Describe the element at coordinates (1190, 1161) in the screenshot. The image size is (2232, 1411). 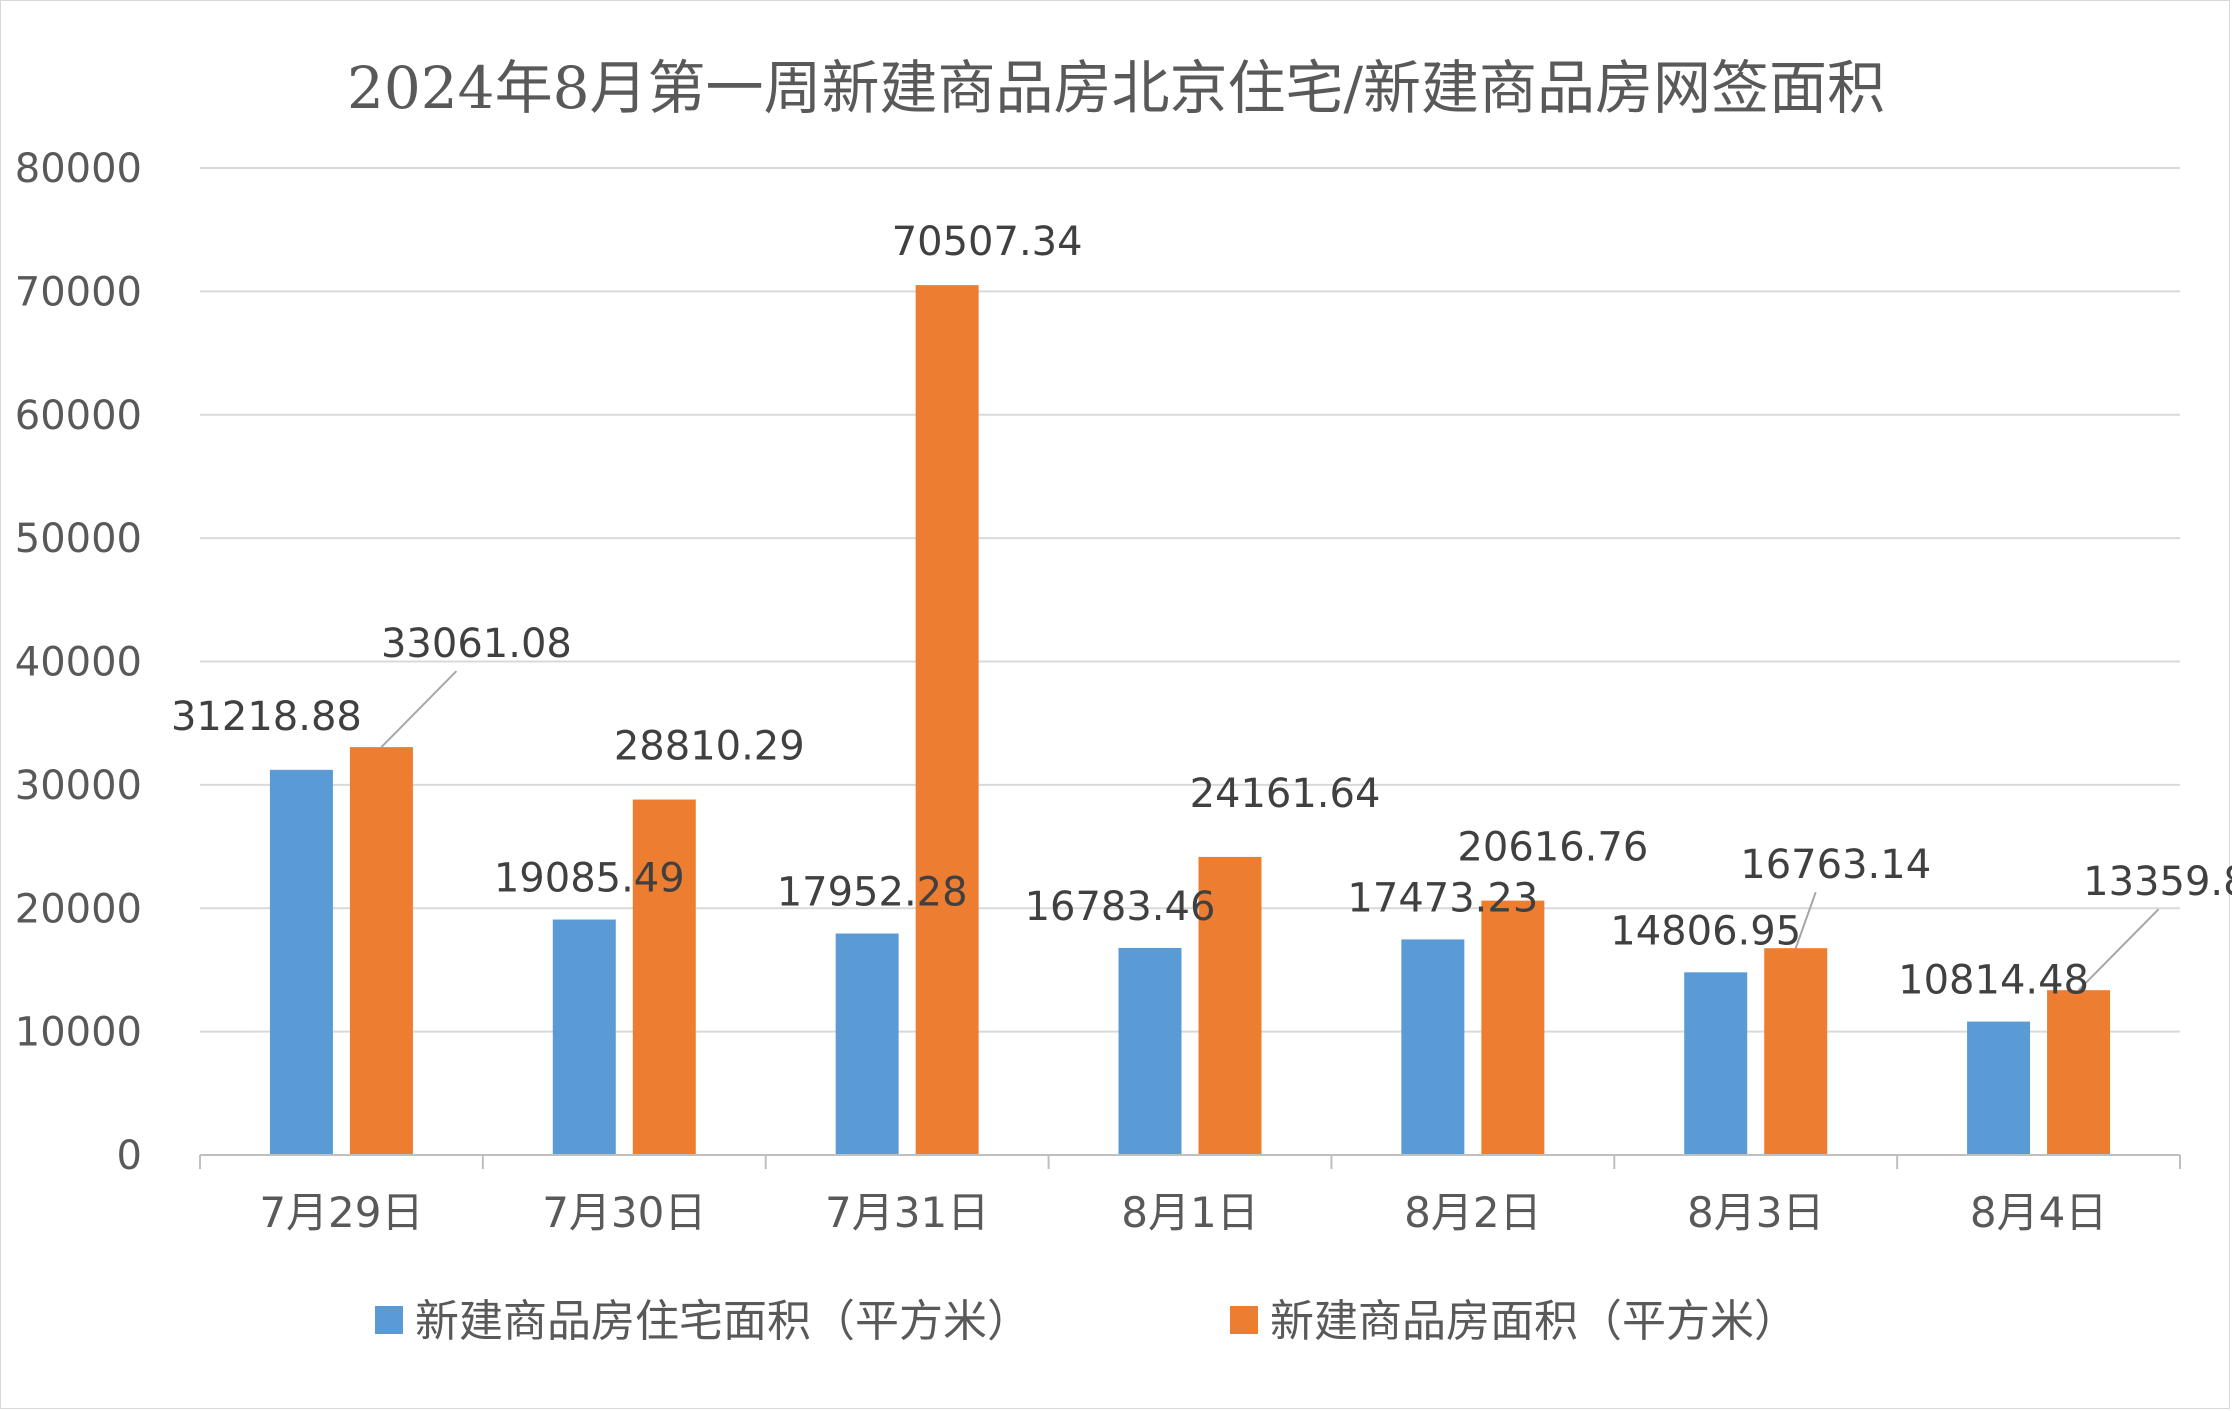
I see `x-axis` at that location.